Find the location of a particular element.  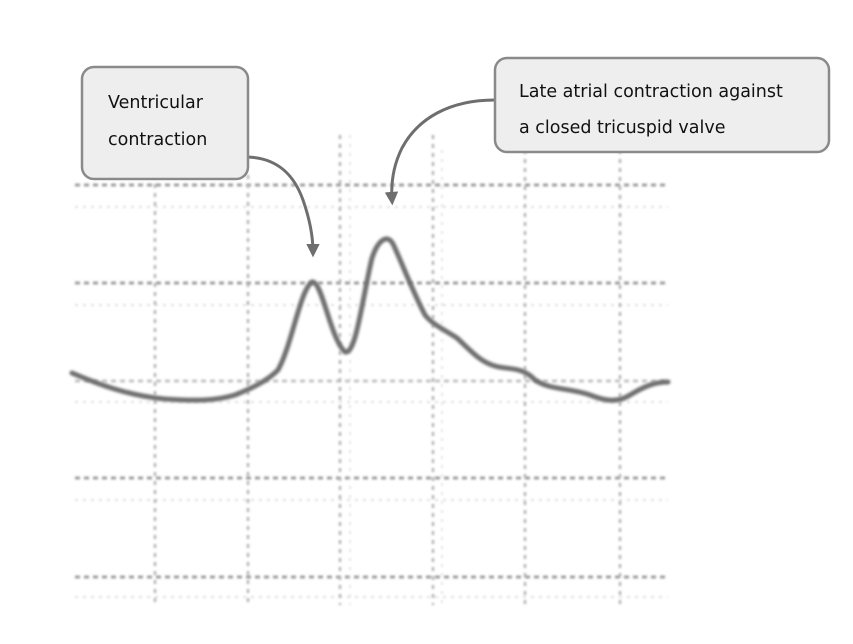

arrow-to-ventricular-peak is located at coordinates (283, 206).